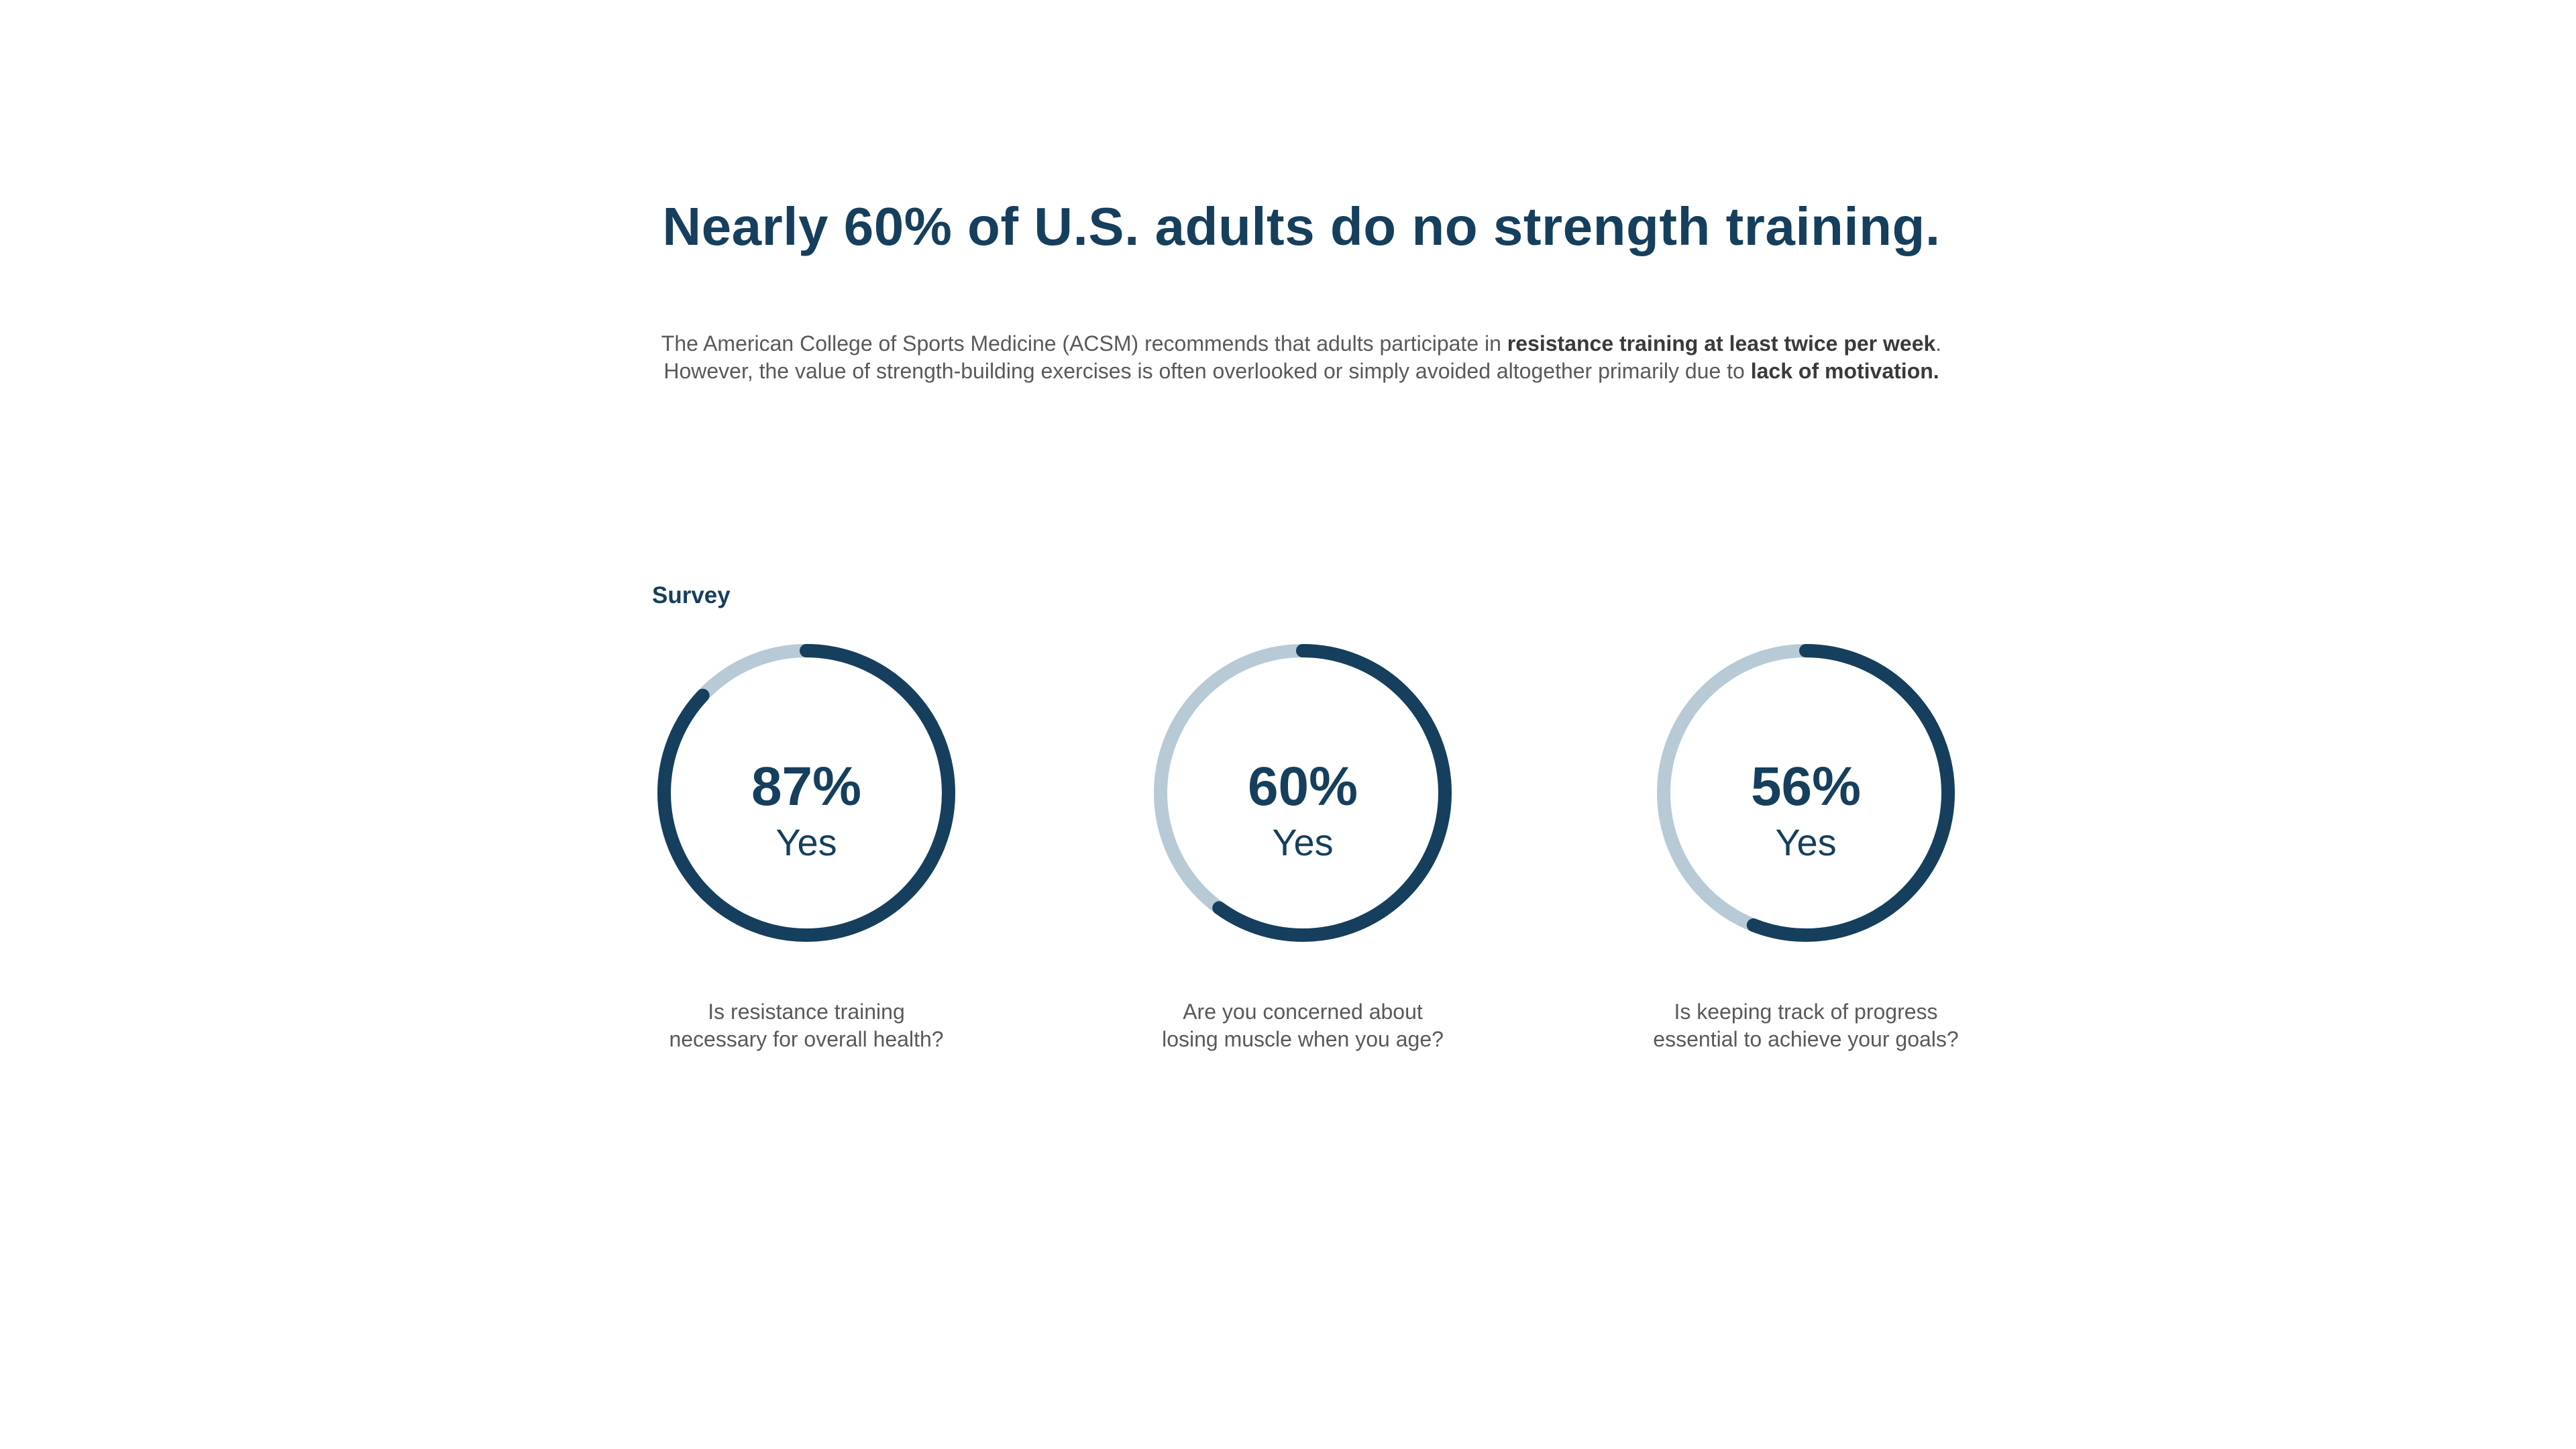 This screenshot has width=2576, height=1449. I want to click on donut-center-3: 56% Yes, so click(1806, 793).